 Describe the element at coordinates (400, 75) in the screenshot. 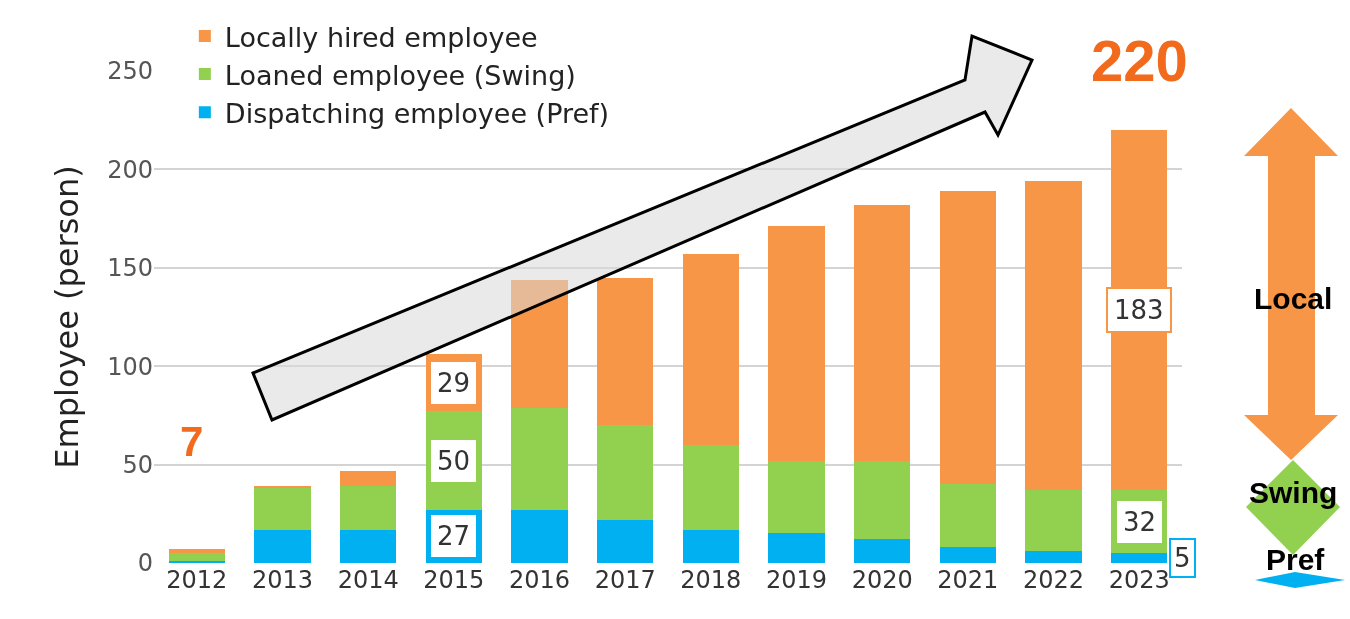

I see `legend-label: Loaned employee (Swing)` at that location.